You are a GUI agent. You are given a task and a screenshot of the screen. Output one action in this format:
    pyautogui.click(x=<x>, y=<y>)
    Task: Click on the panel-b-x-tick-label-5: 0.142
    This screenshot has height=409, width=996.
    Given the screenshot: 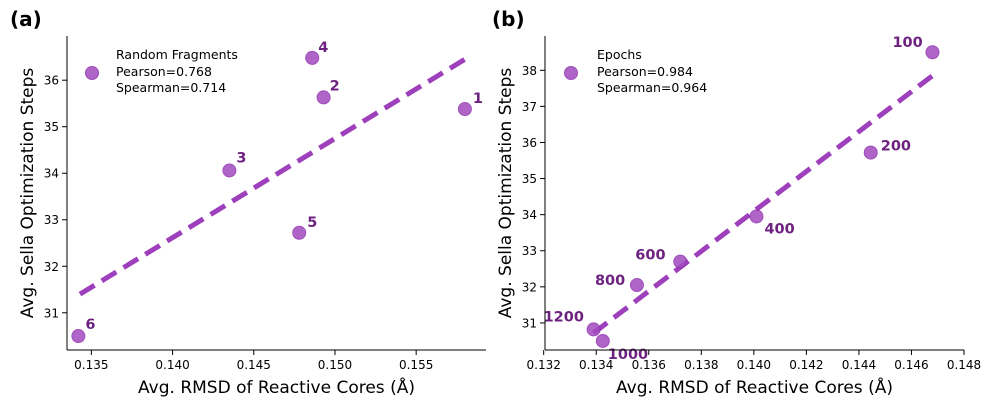 What is the action you would take?
    pyautogui.click(x=806, y=365)
    